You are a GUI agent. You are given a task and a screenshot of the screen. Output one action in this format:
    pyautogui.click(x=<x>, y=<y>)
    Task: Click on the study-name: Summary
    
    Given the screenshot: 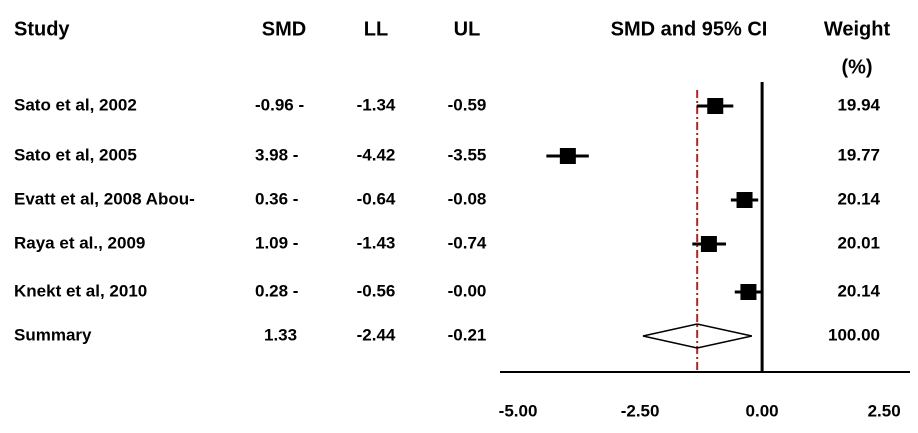 What is the action you would take?
    pyautogui.click(x=53, y=334)
    